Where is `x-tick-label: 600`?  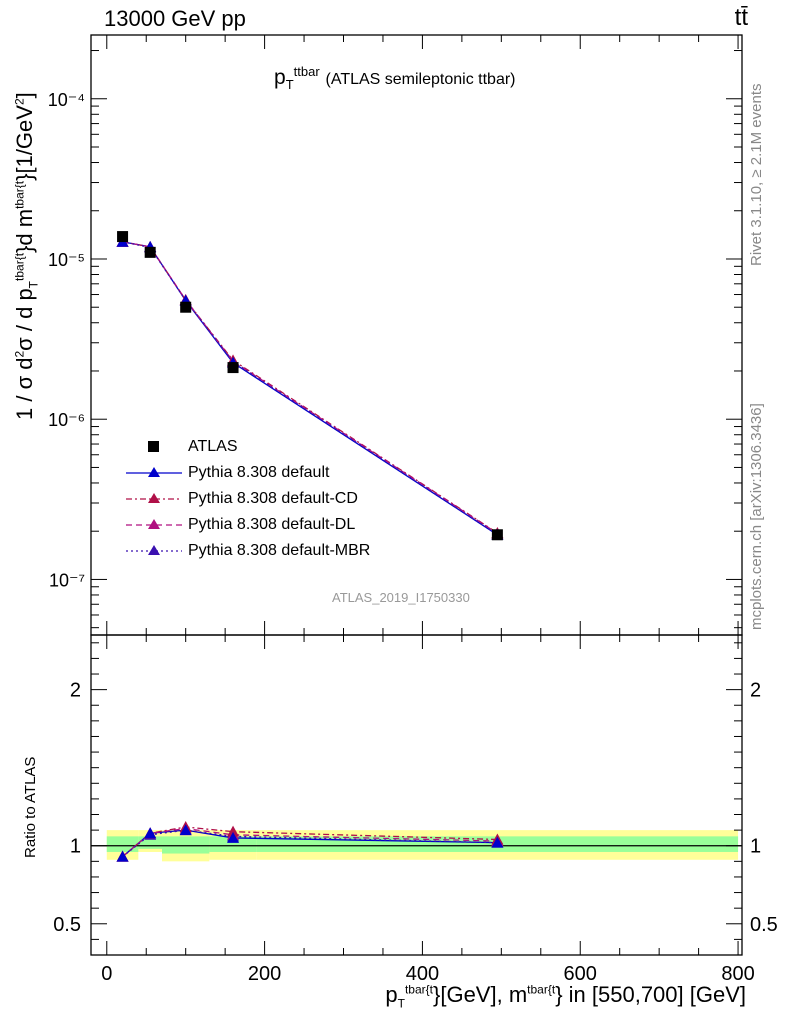 x-tick-label: 600 is located at coordinates (580, 974).